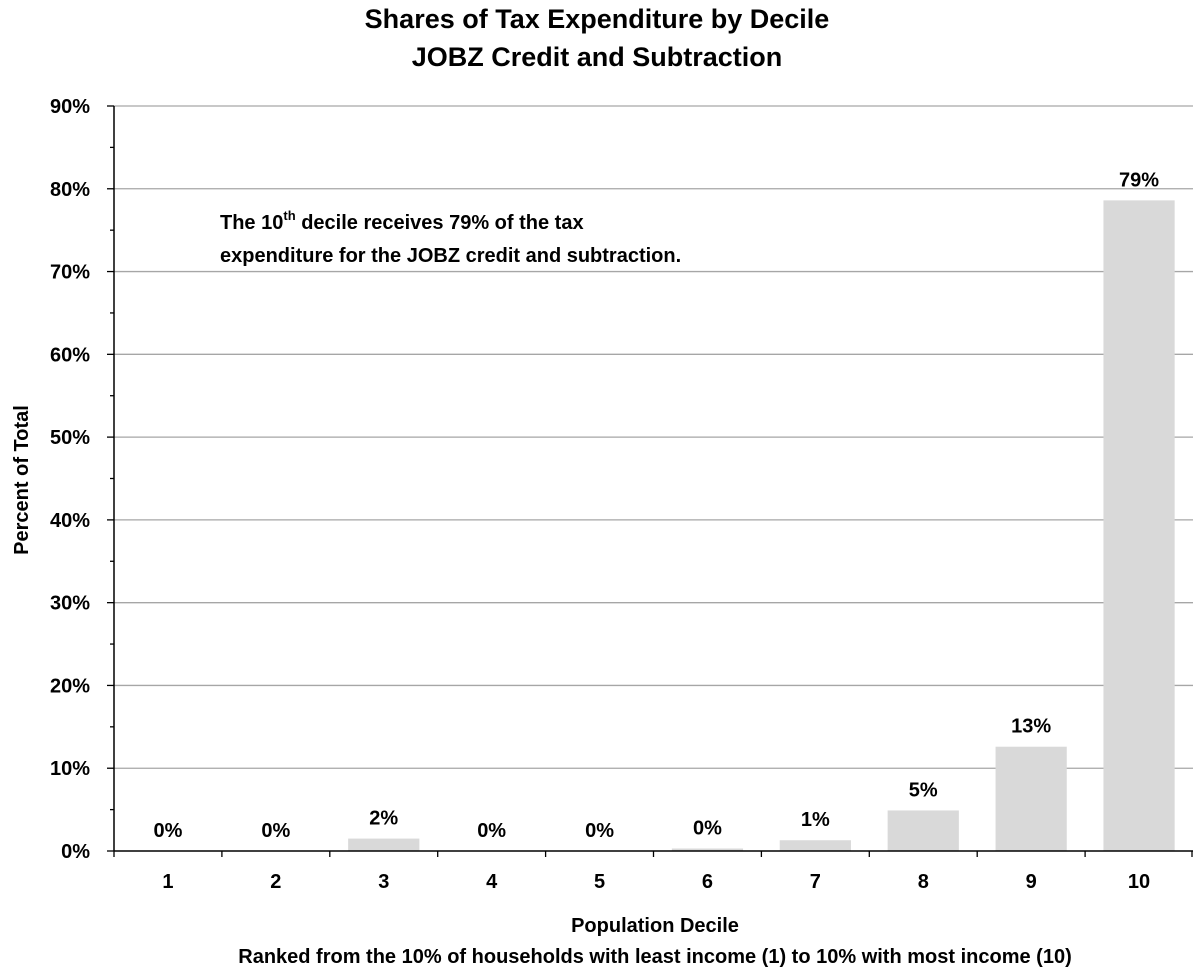 Image resolution: width=1193 pixels, height=974 pixels. What do you see at coordinates (70, 521) in the screenshot?
I see `y-tick-label: 40%` at bounding box center [70, 521].